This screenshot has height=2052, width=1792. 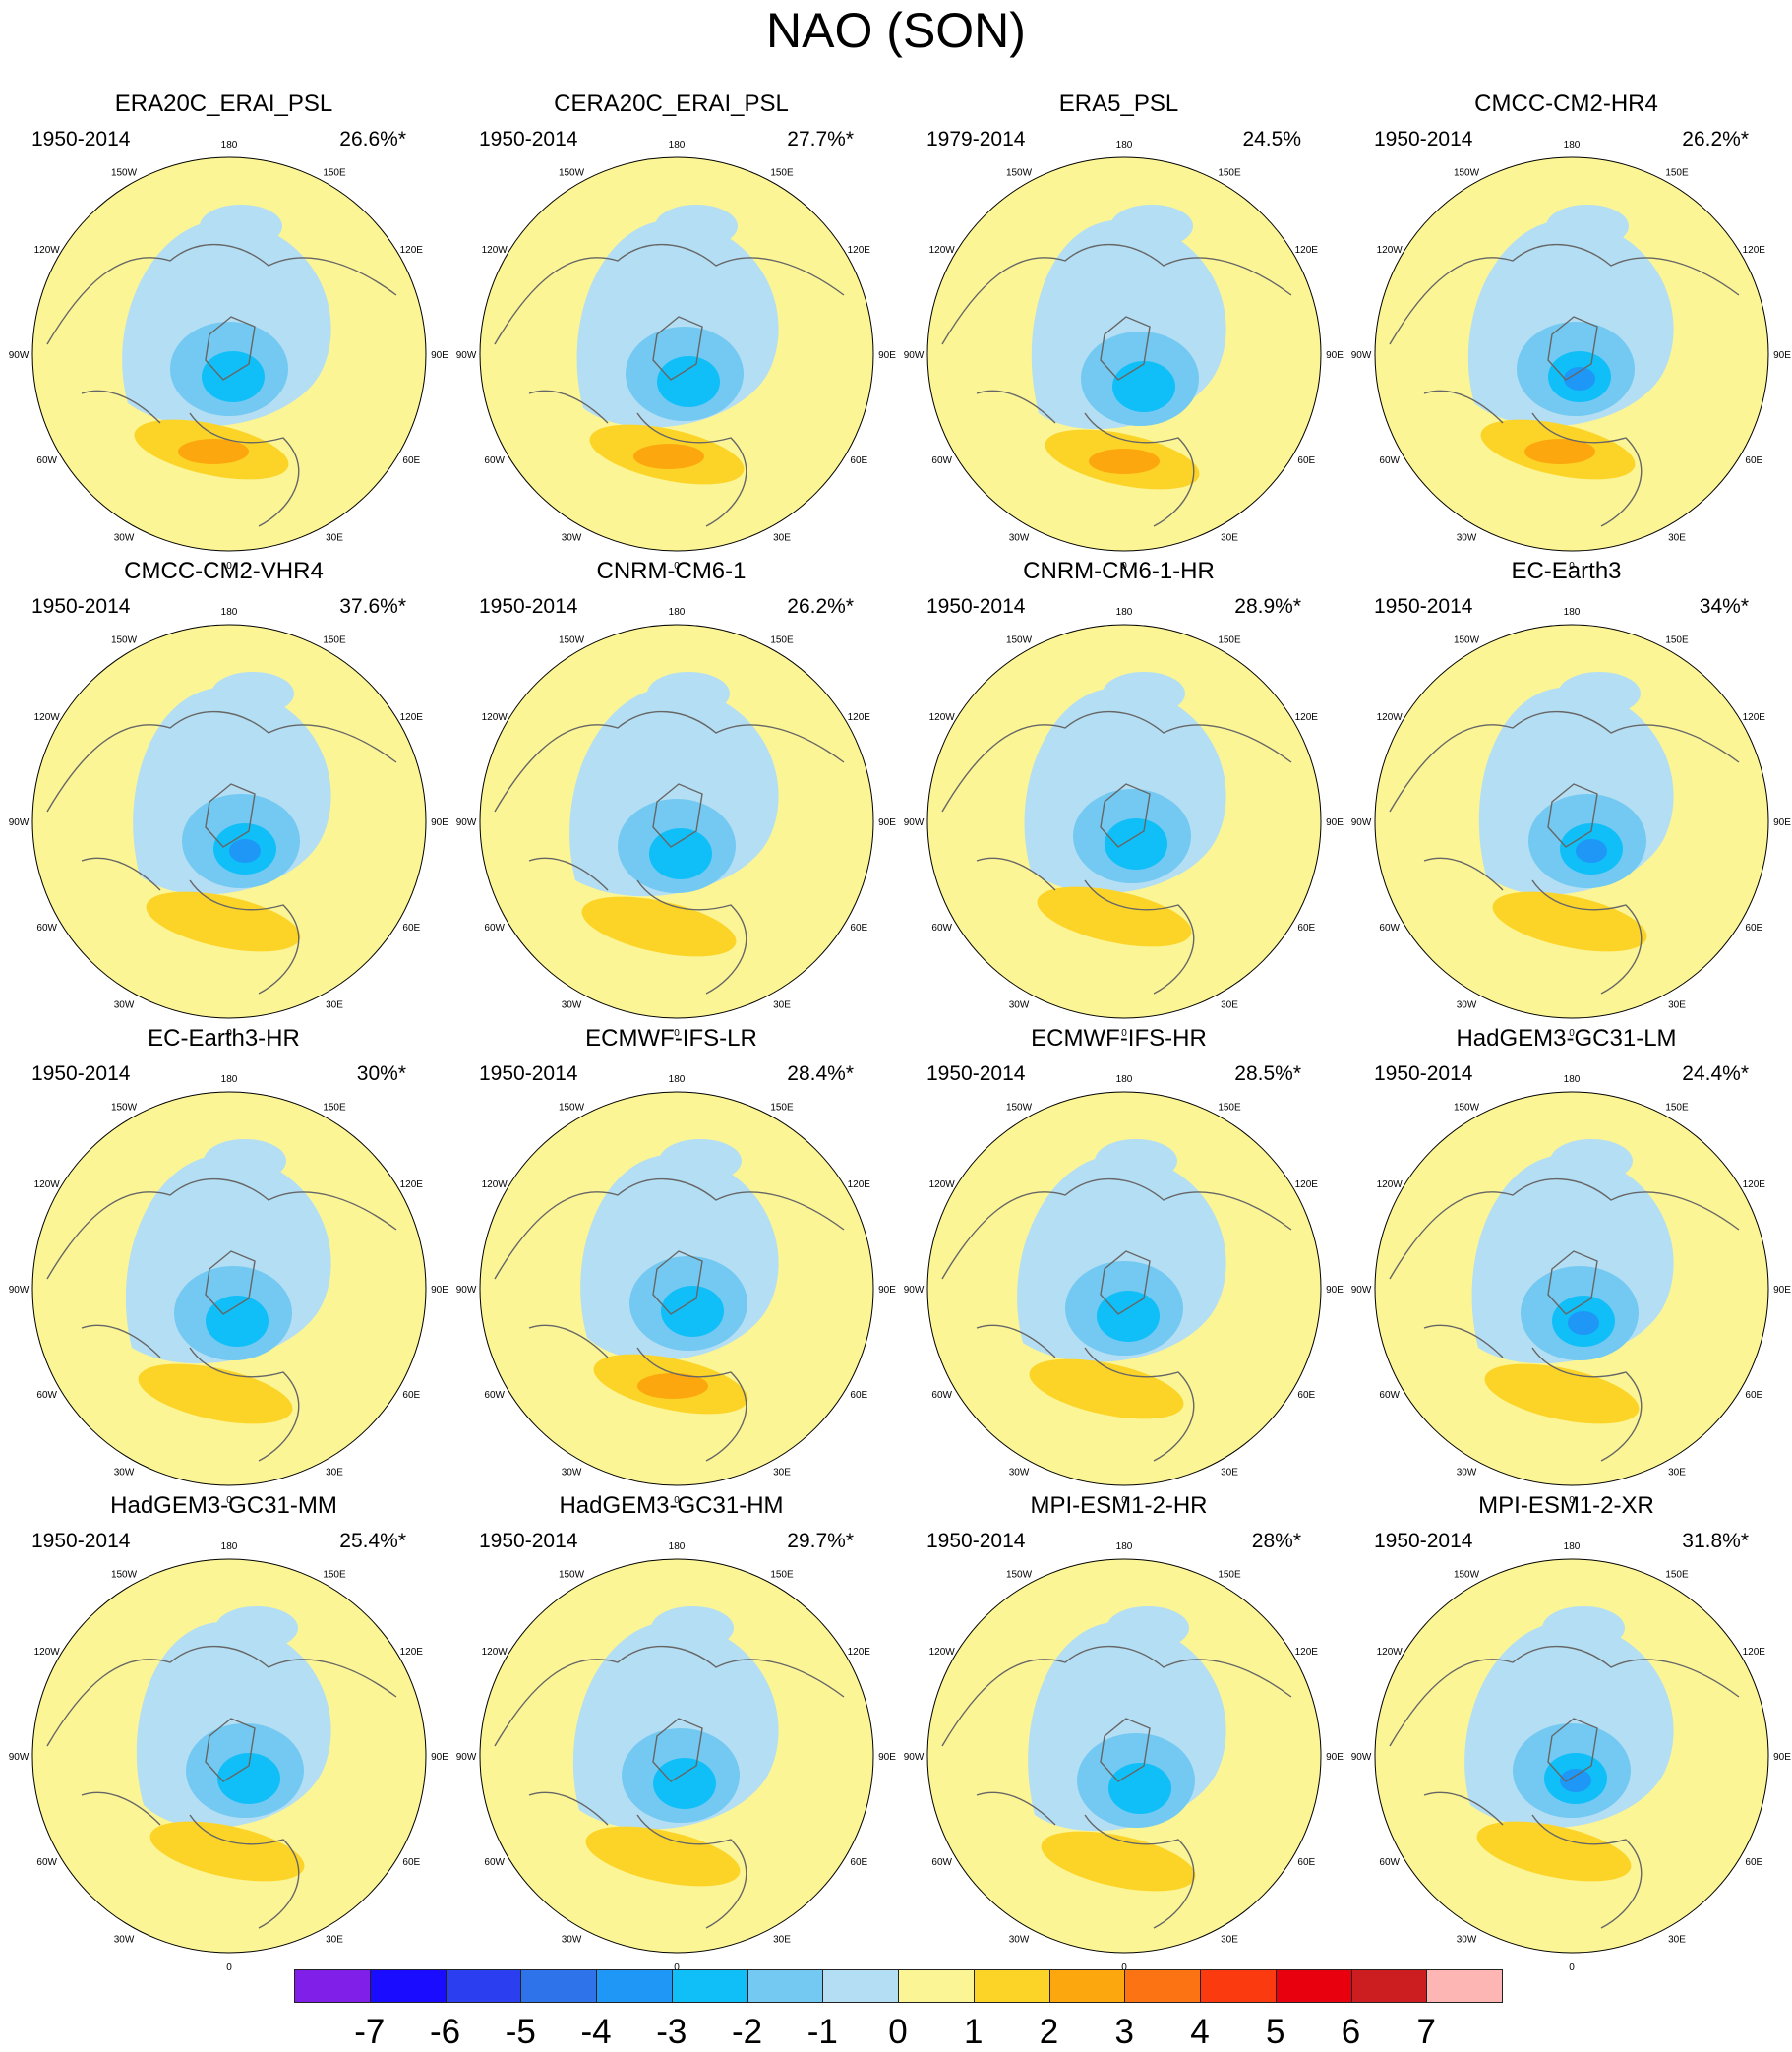 What do you see at coordinates (223, 104) in the screenshot?
I see `panel-title: ERA20C_ERAI_PSL` at bounding box center [223, 104].